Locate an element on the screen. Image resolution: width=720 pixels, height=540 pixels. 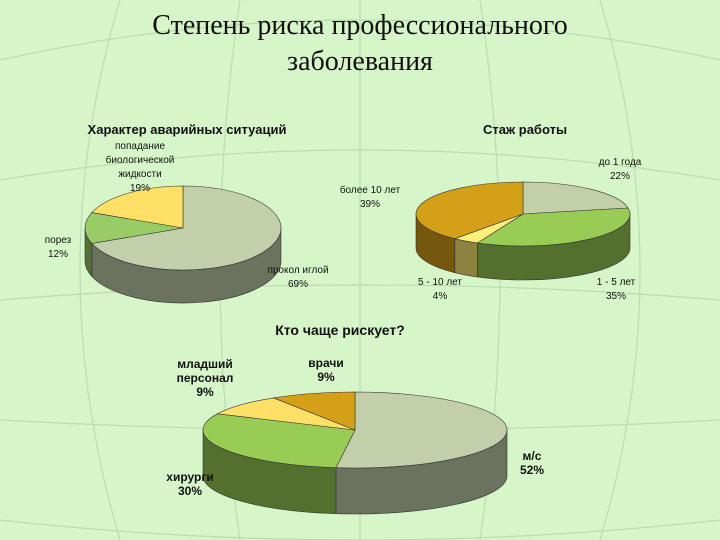
data-label: младший персонал 9% is located at coordinates (205, 378).